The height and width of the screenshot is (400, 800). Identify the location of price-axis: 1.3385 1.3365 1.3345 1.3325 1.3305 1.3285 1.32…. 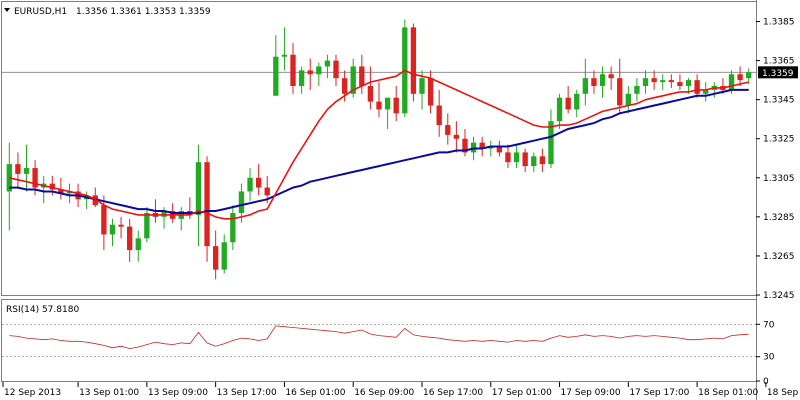
(775, 159).